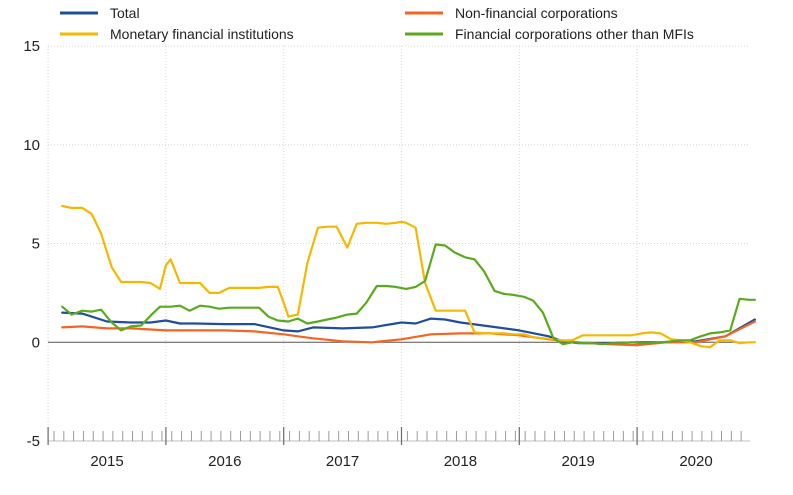  I want to click on y-tick-label: 15, so click(31, 46).